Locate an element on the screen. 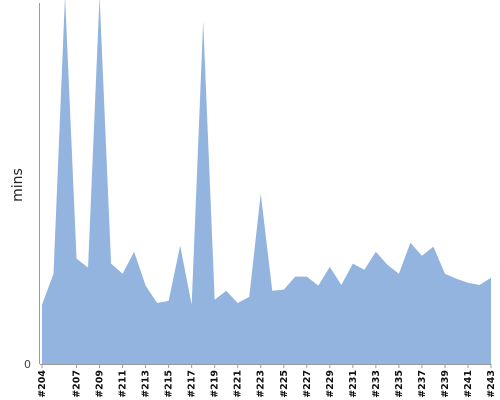 The height and width of the screenshot is (400, 500). x-tick-label: #207 is located at coordinates (77, 384).